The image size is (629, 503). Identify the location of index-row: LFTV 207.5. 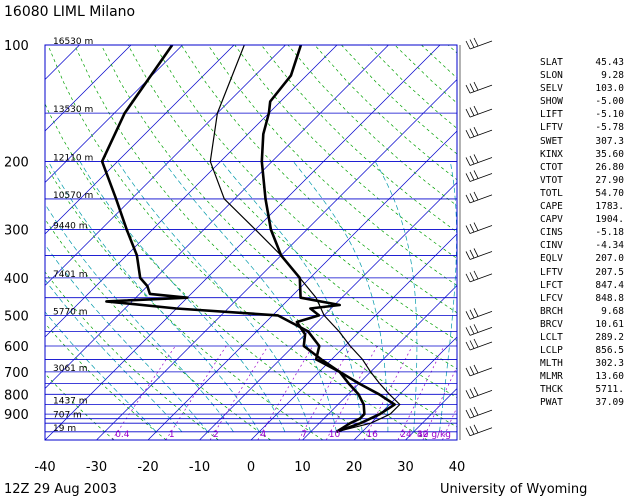
(582, 272).